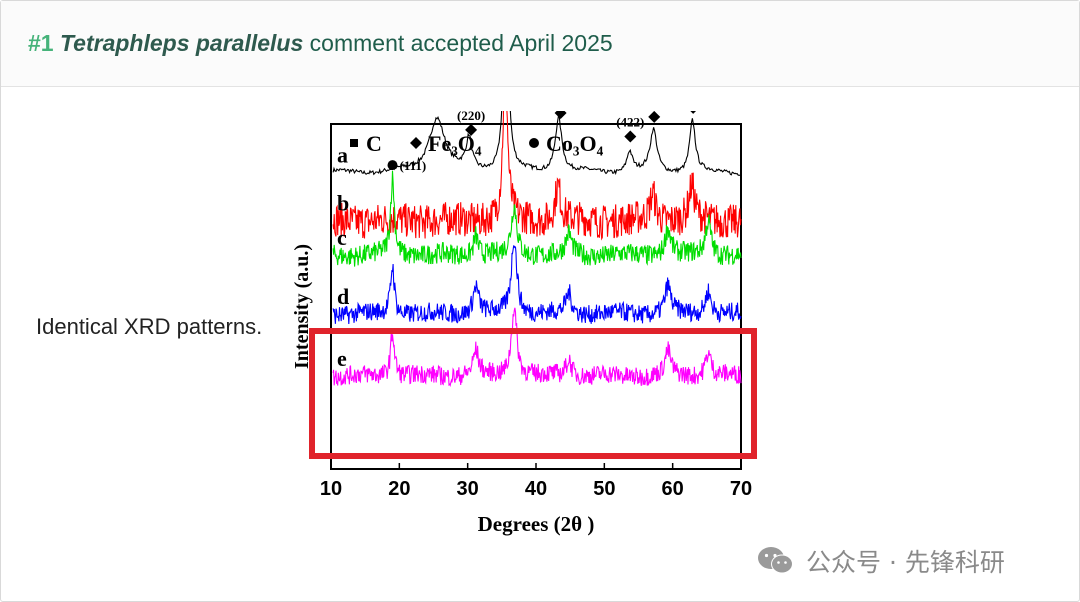 The image size is (1080, 602). What do you see at coordinates (181, 43) in the screenshot?
I see `species-name: Tetraphleps parallelus` at bounding box center [181, 43].